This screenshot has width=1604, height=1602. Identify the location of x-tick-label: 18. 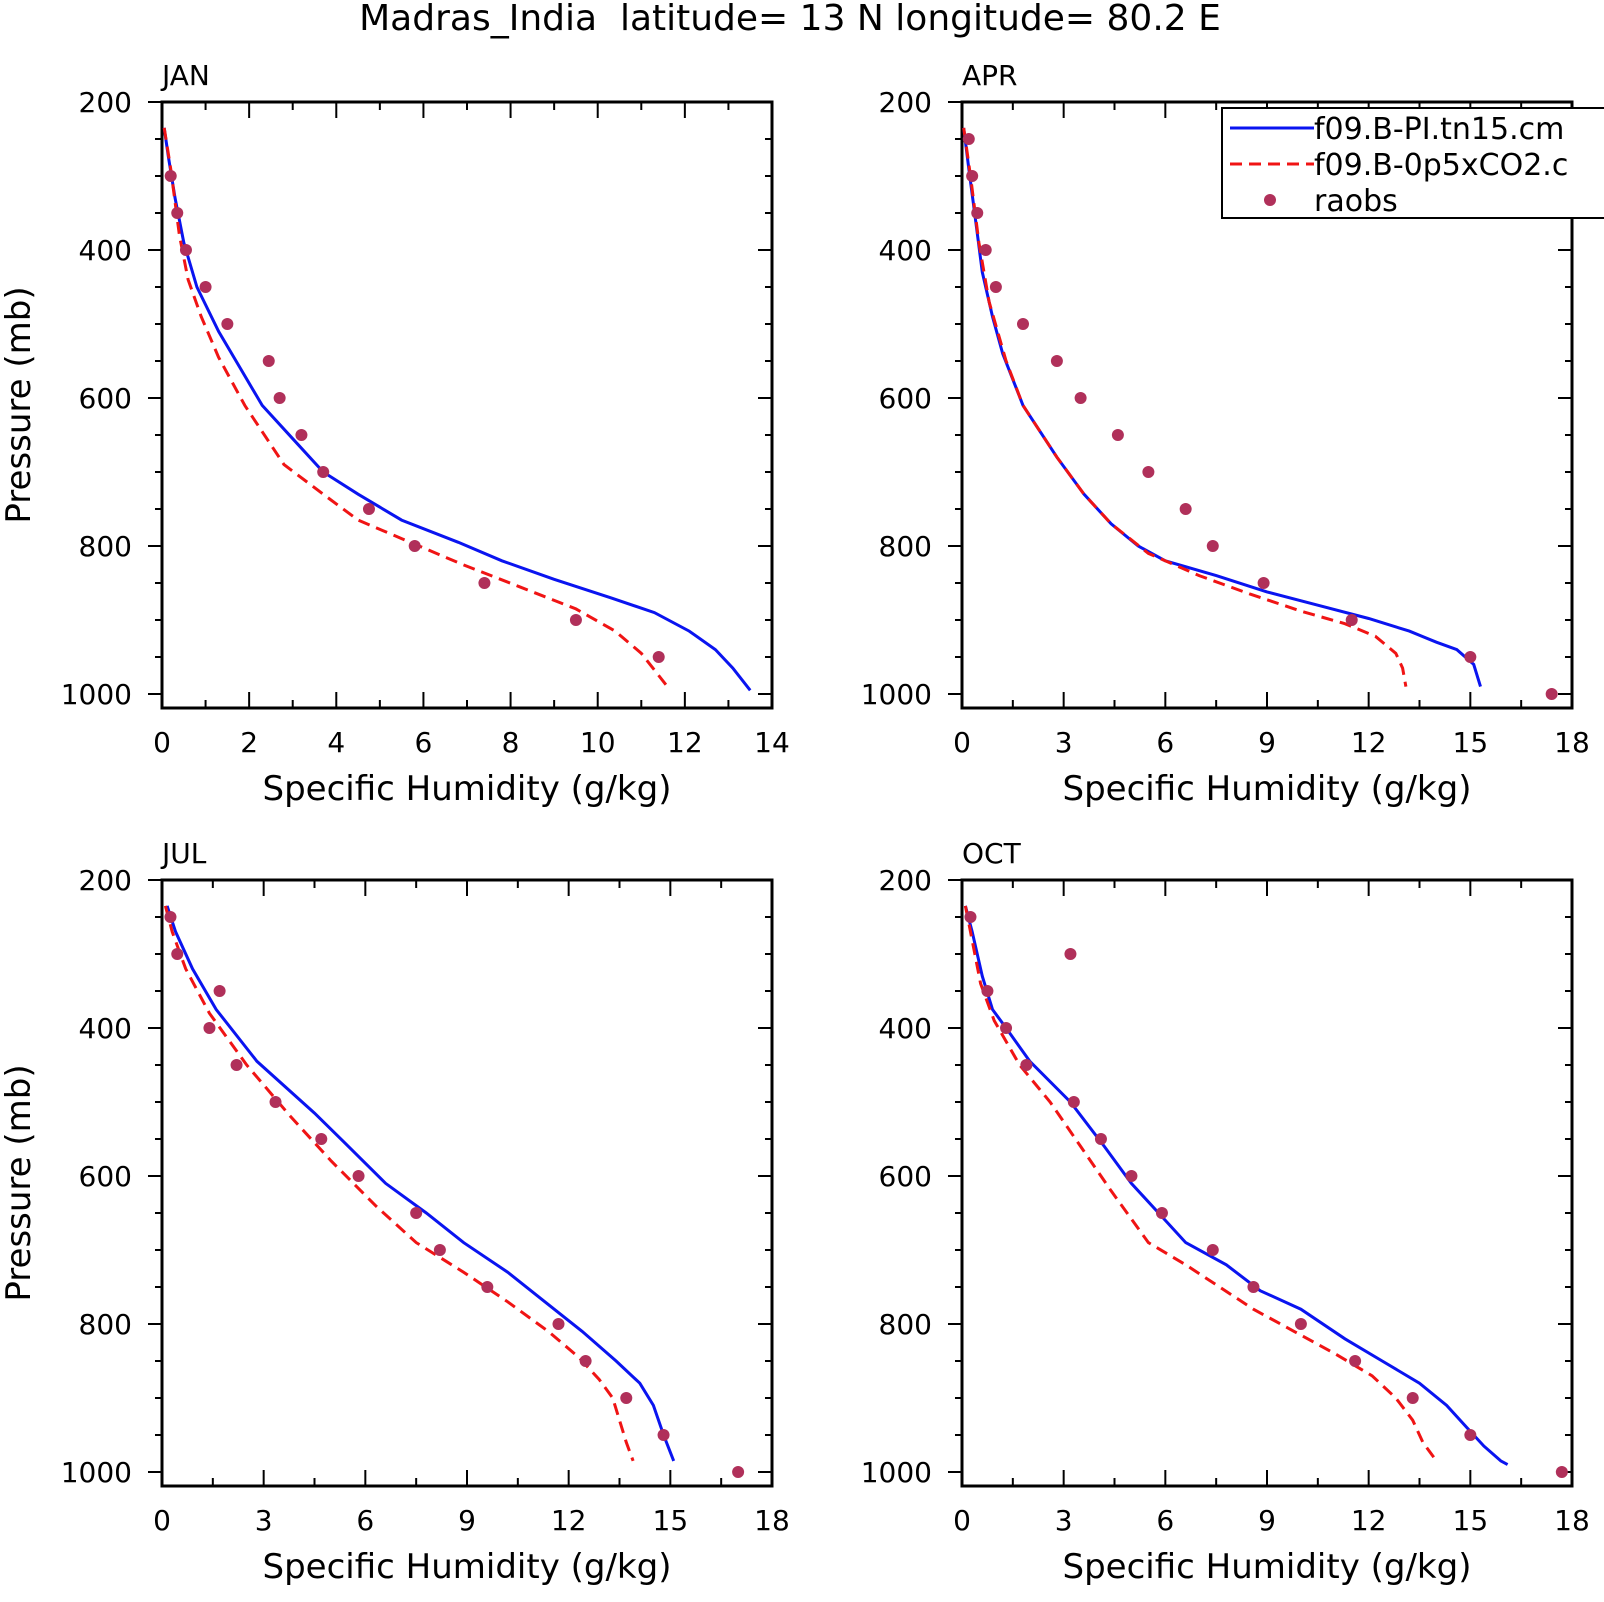
(1572, 1520).